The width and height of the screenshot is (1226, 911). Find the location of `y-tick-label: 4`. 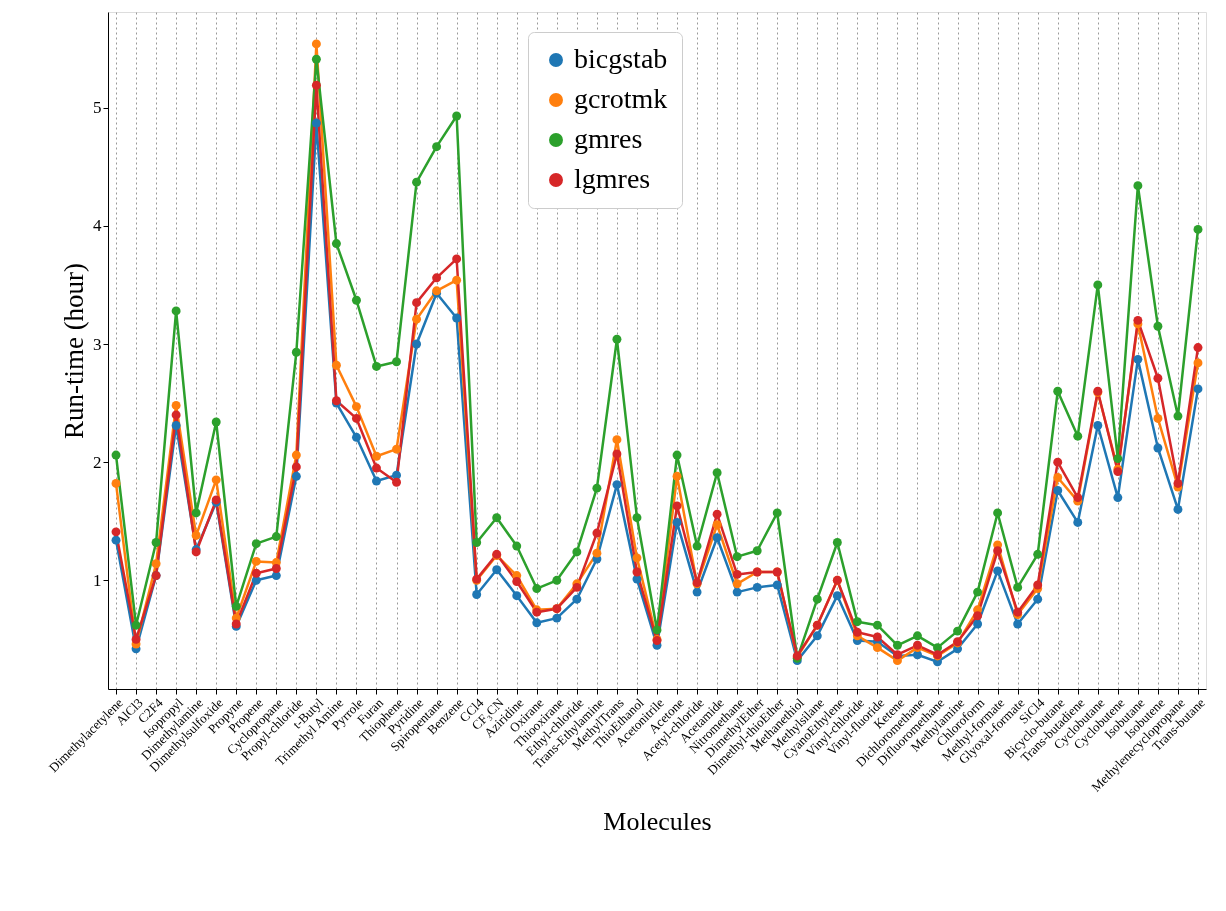

y-tick-label: 4 is located at coordinates (97, 226).